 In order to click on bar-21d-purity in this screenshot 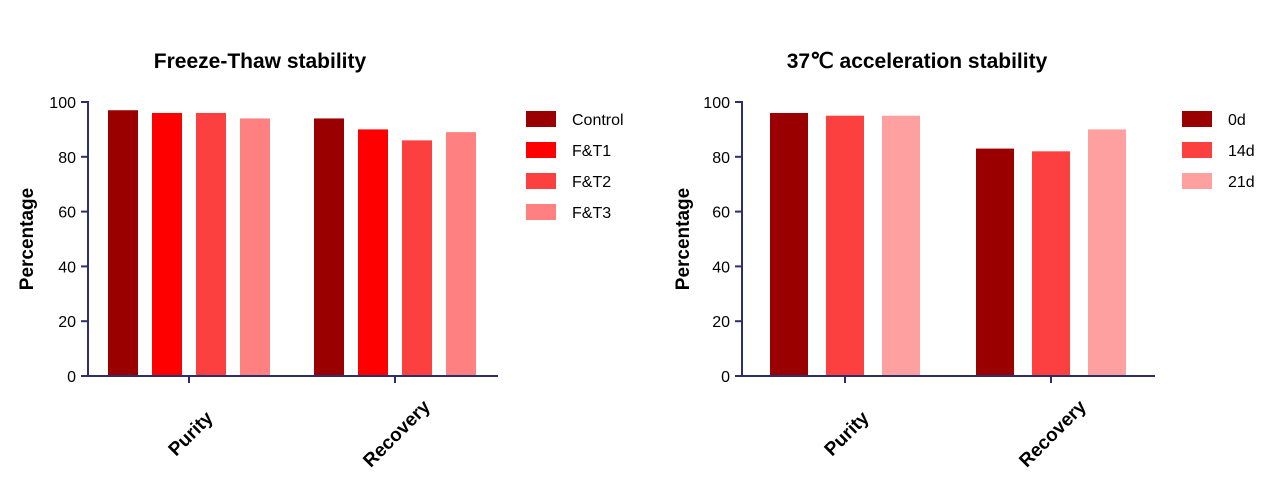, I will do `click(901, 245)`.